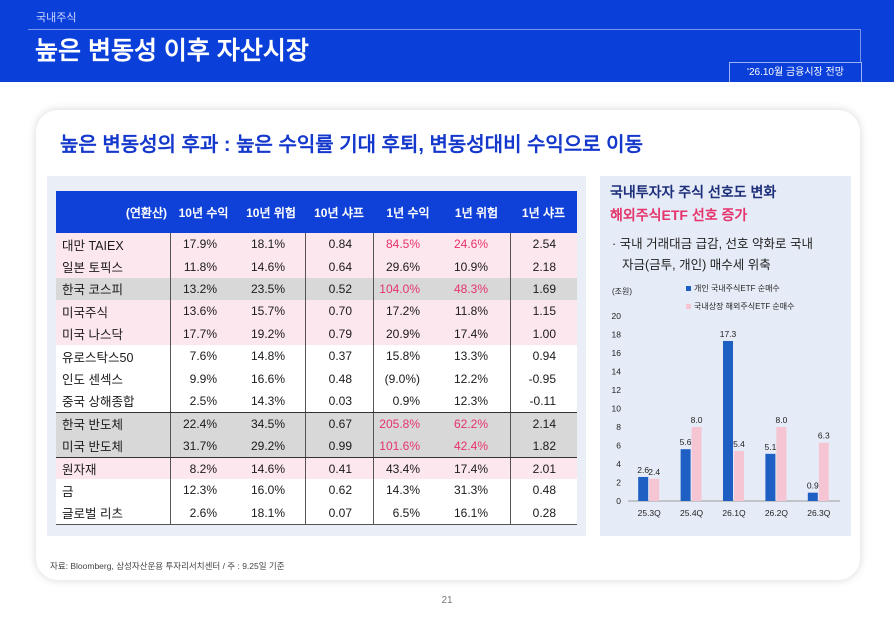  What do you see at coordinates (819, 513) in the screenshot?
I see `x-tick-label: 26.3Q` at bounding box center [819, 513].